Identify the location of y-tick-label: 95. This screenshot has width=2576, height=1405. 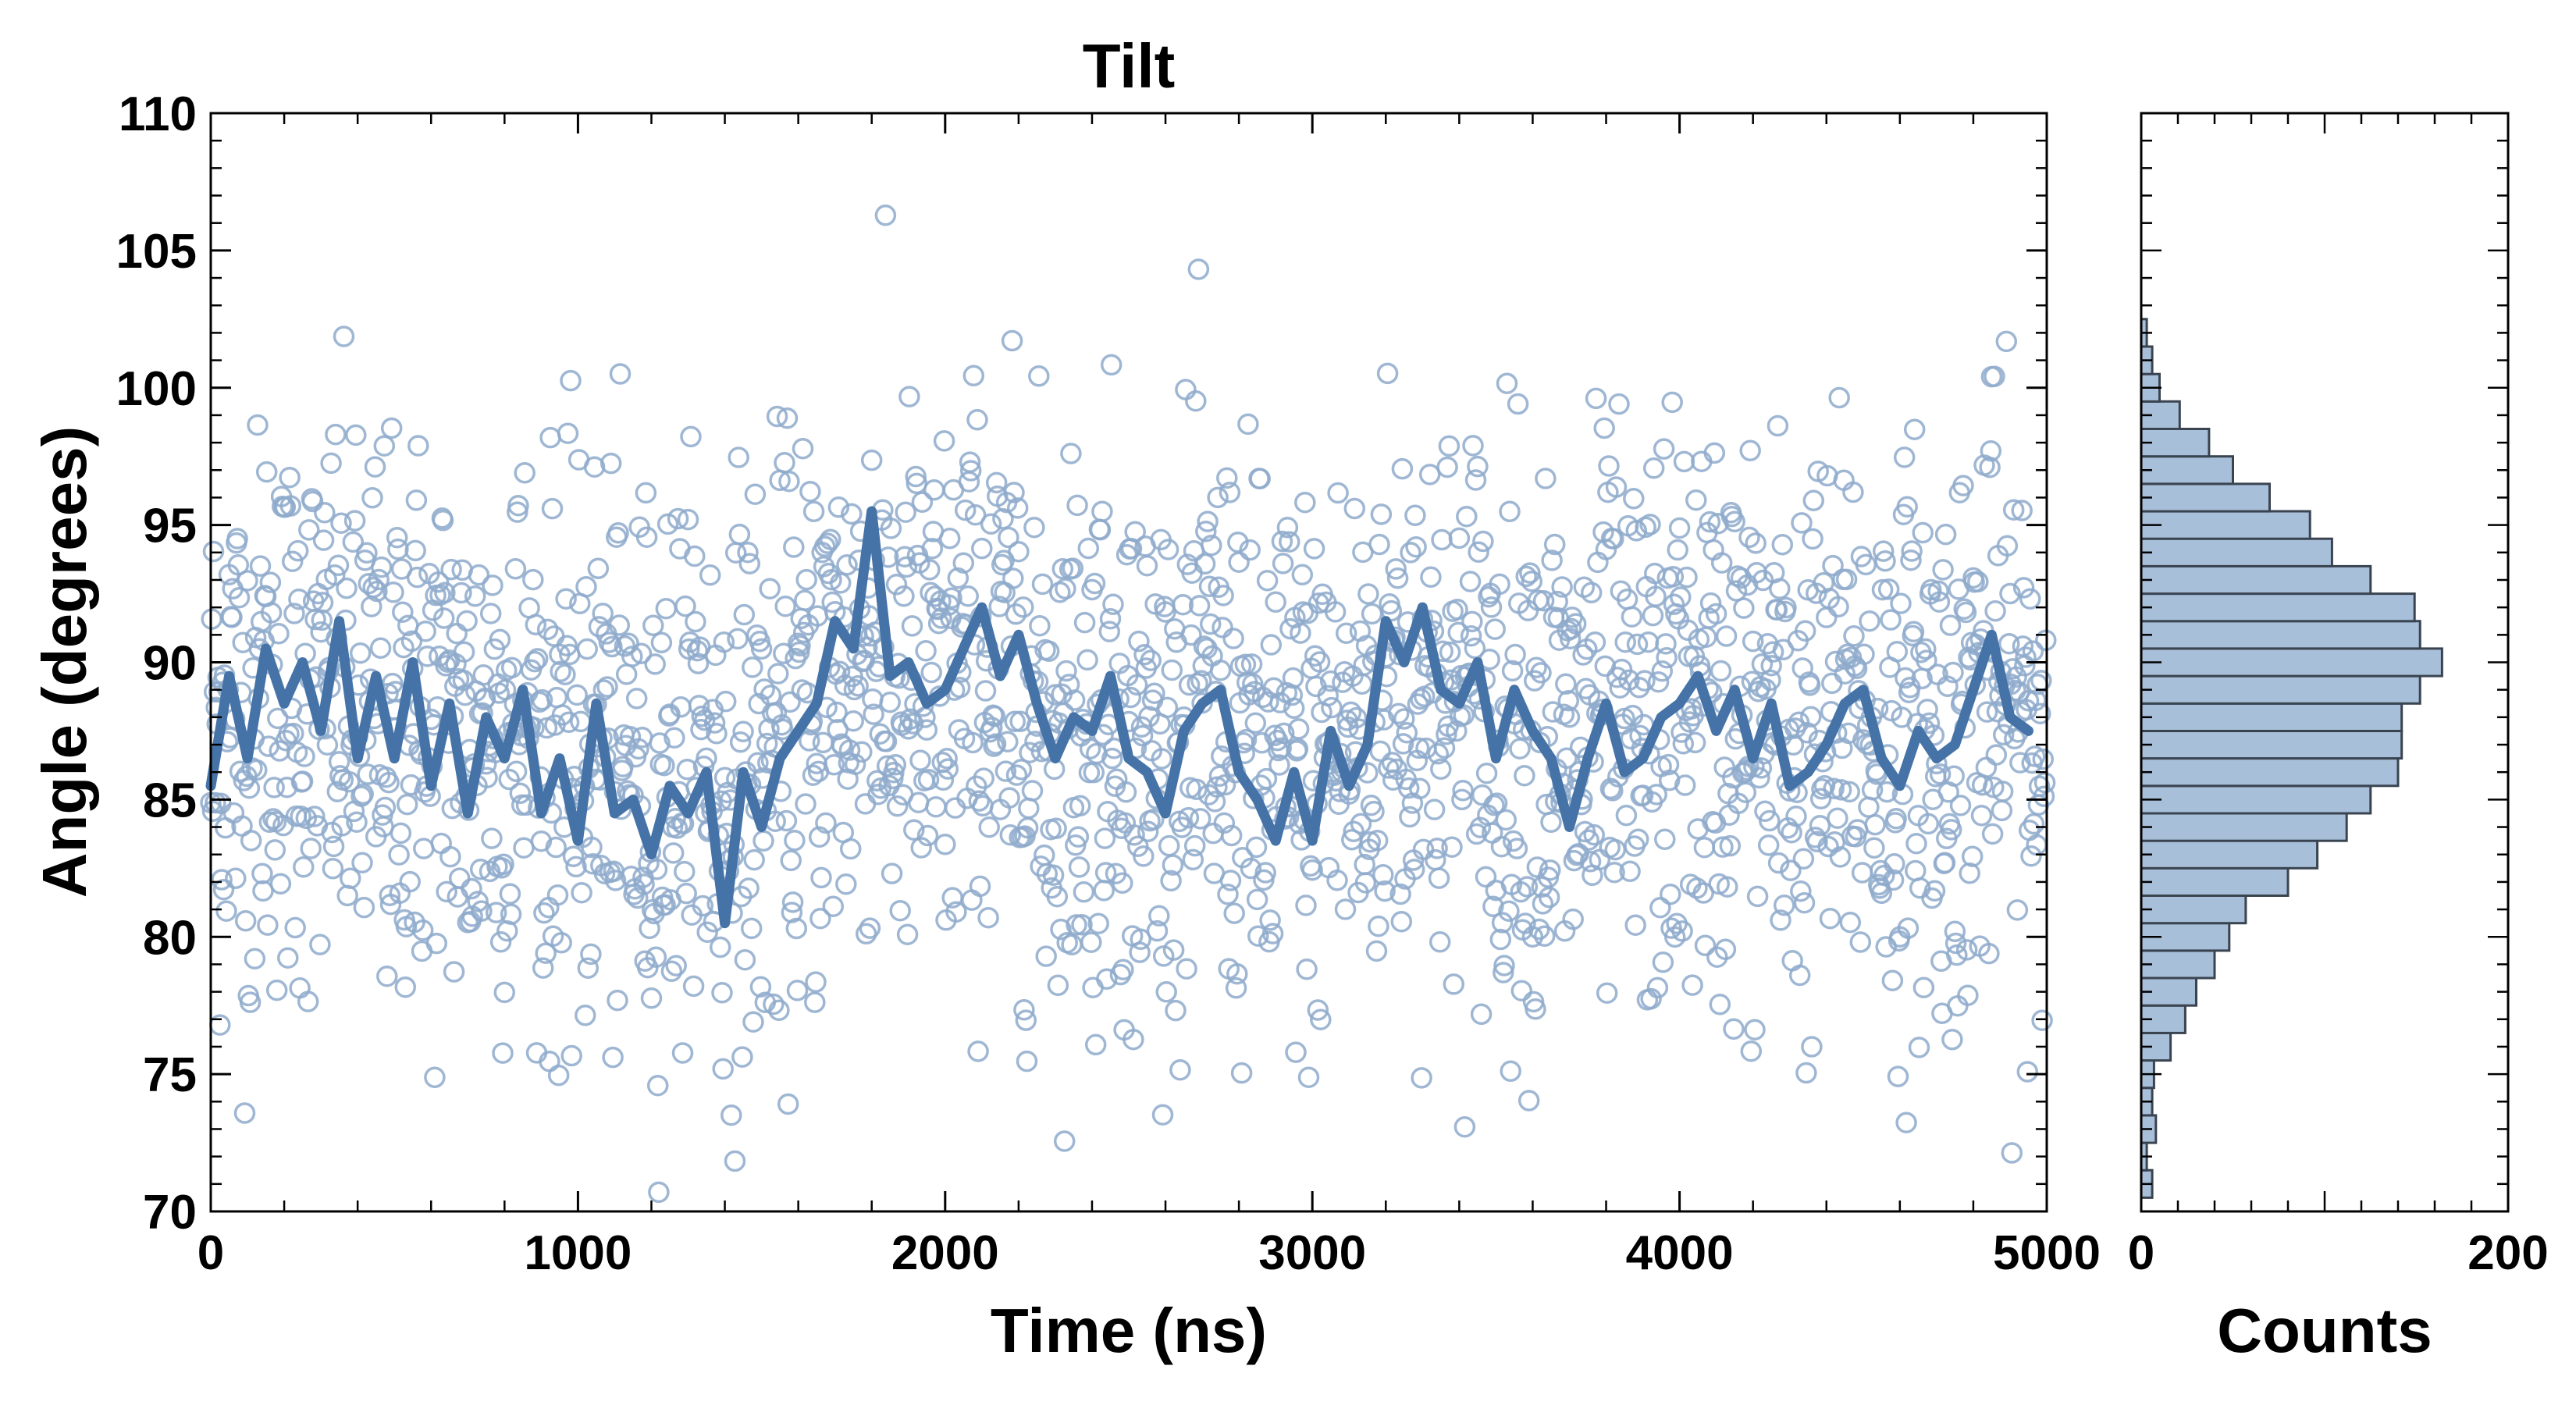
(170, 526).